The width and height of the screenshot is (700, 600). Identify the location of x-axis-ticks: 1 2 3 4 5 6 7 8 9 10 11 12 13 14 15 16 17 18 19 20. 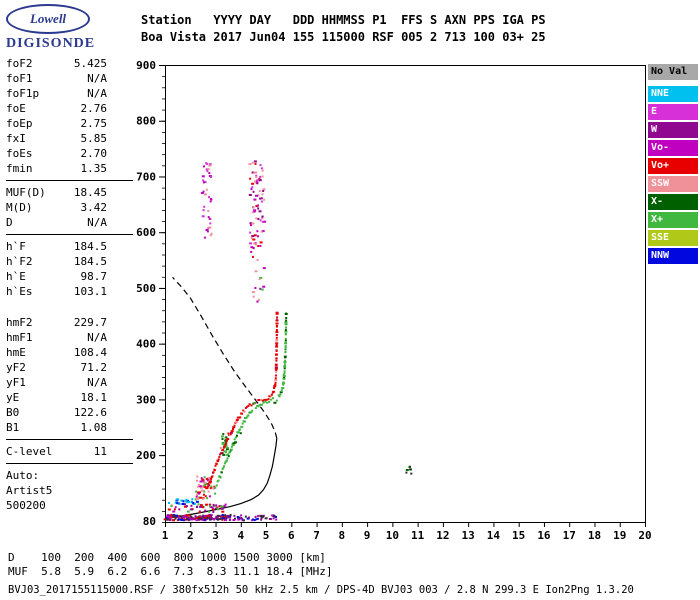
(407, 532).